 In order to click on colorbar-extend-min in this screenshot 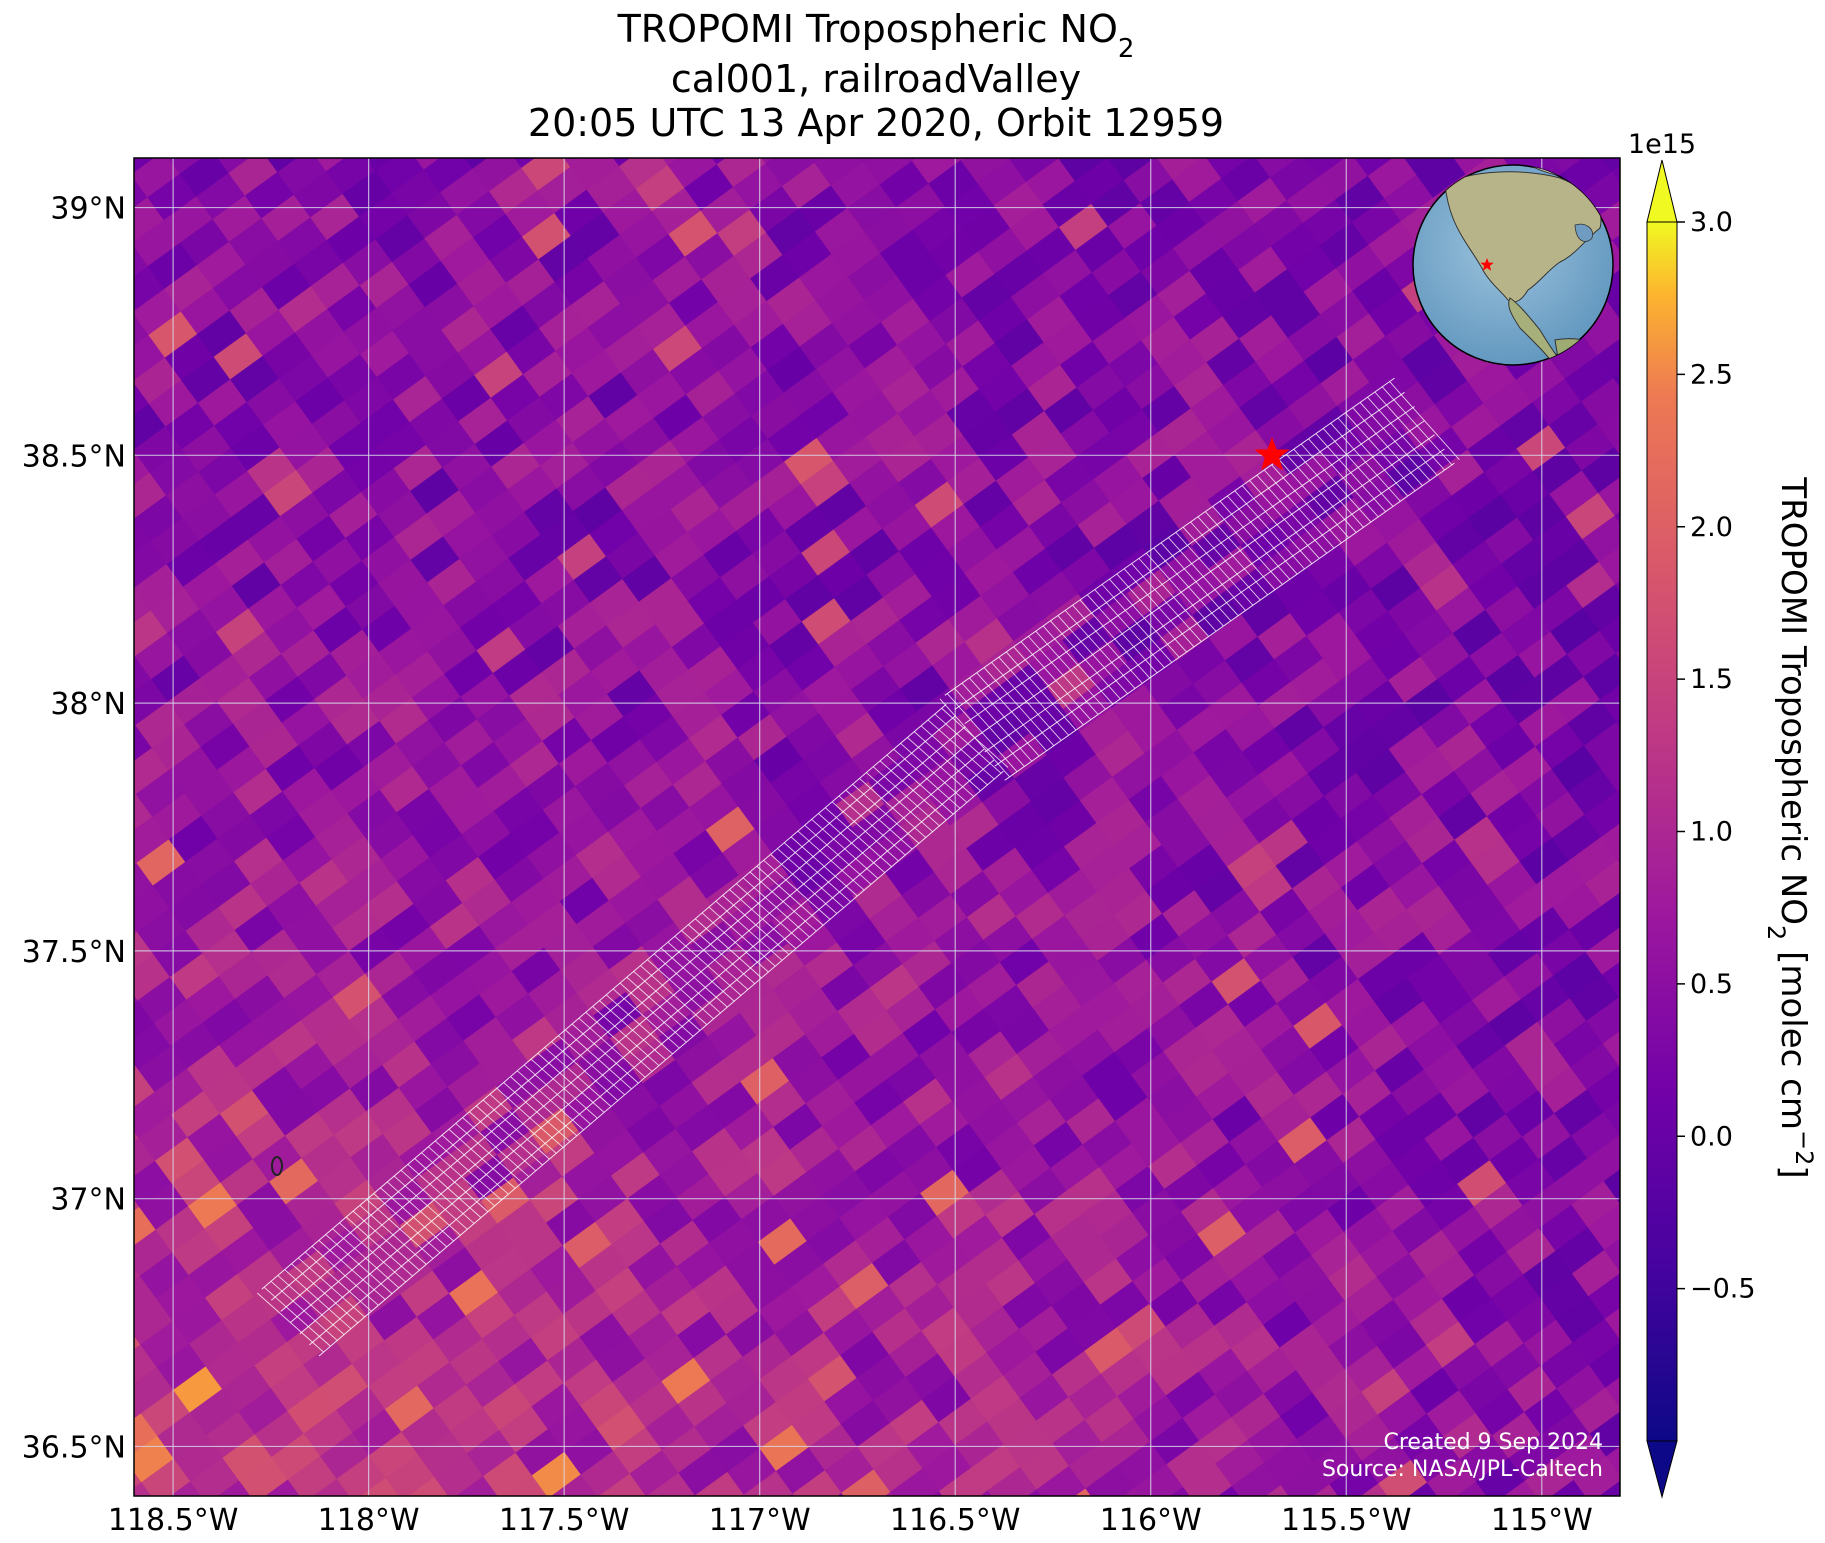, I will do `click(1662, 1469)`.